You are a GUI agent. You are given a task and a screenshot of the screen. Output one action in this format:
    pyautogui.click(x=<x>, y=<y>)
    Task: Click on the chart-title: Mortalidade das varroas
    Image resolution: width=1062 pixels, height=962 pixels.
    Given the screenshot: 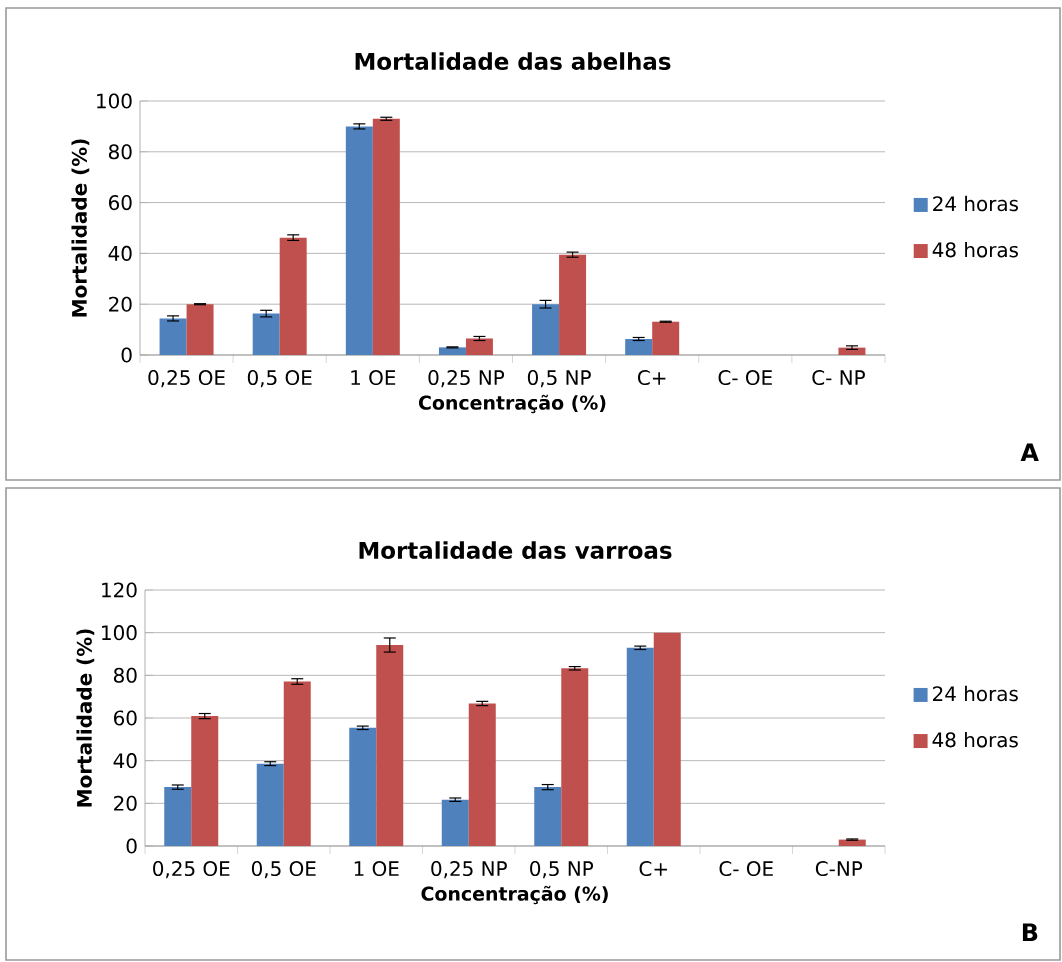 What is the action you would take?
    pyautogui.click(x=515, y=550)
    